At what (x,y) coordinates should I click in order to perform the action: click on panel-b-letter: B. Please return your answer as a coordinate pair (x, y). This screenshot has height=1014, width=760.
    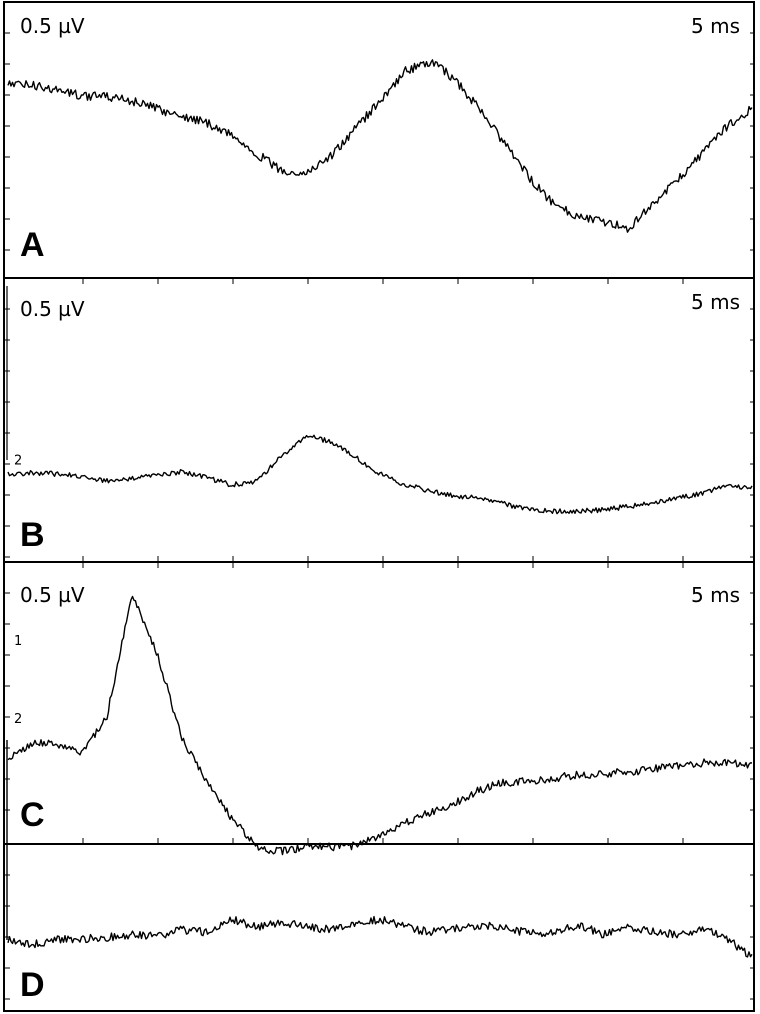
    Looking at the image, I should click on (32, 535).